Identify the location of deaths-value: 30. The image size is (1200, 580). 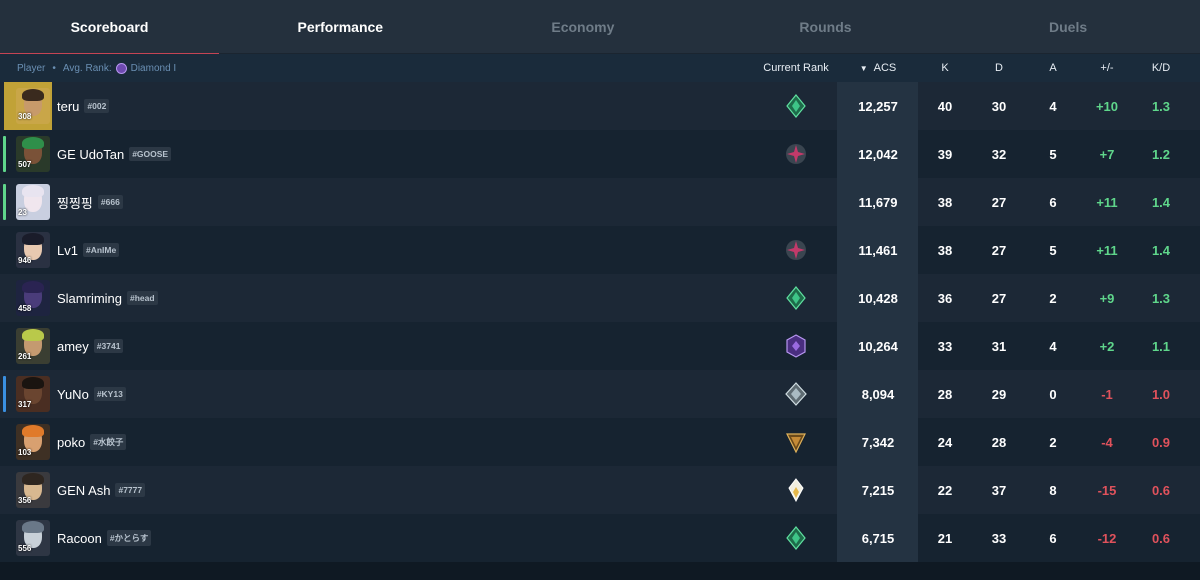
(999, 106).